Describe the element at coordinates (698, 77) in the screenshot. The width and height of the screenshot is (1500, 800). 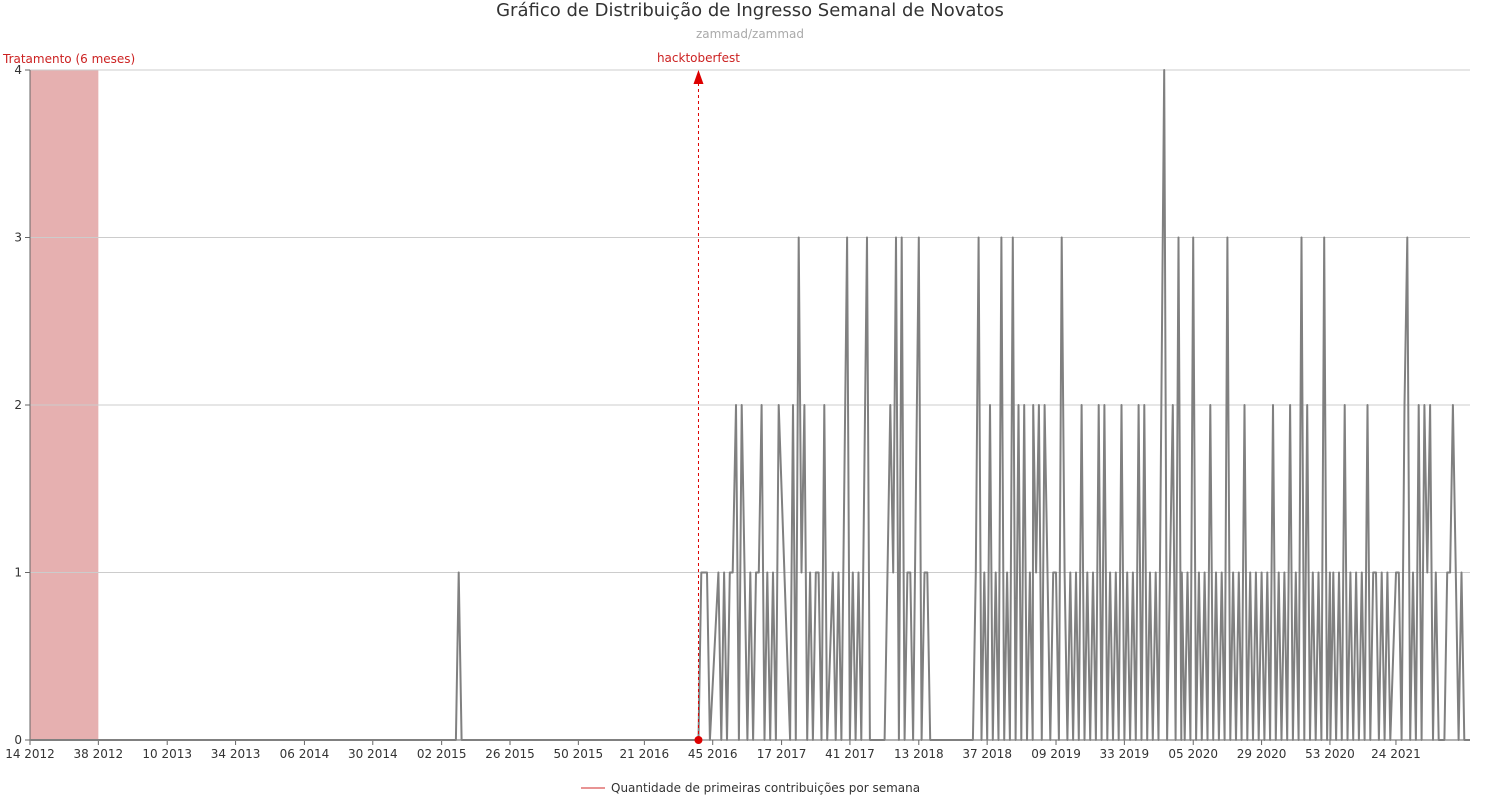
I see `hacktoberfest-arrow-icon` at that location.